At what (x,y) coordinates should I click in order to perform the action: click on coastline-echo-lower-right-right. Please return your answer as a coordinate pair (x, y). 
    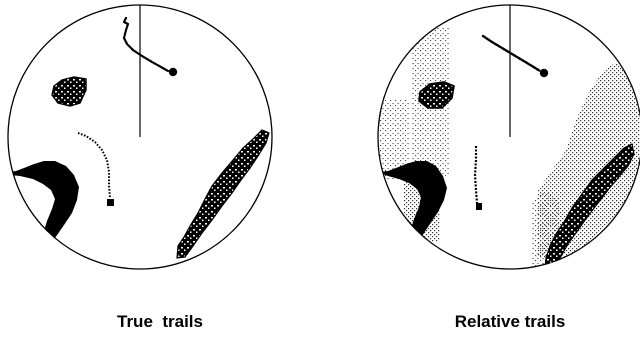
    Looking at the image, I should click on (589, 206).